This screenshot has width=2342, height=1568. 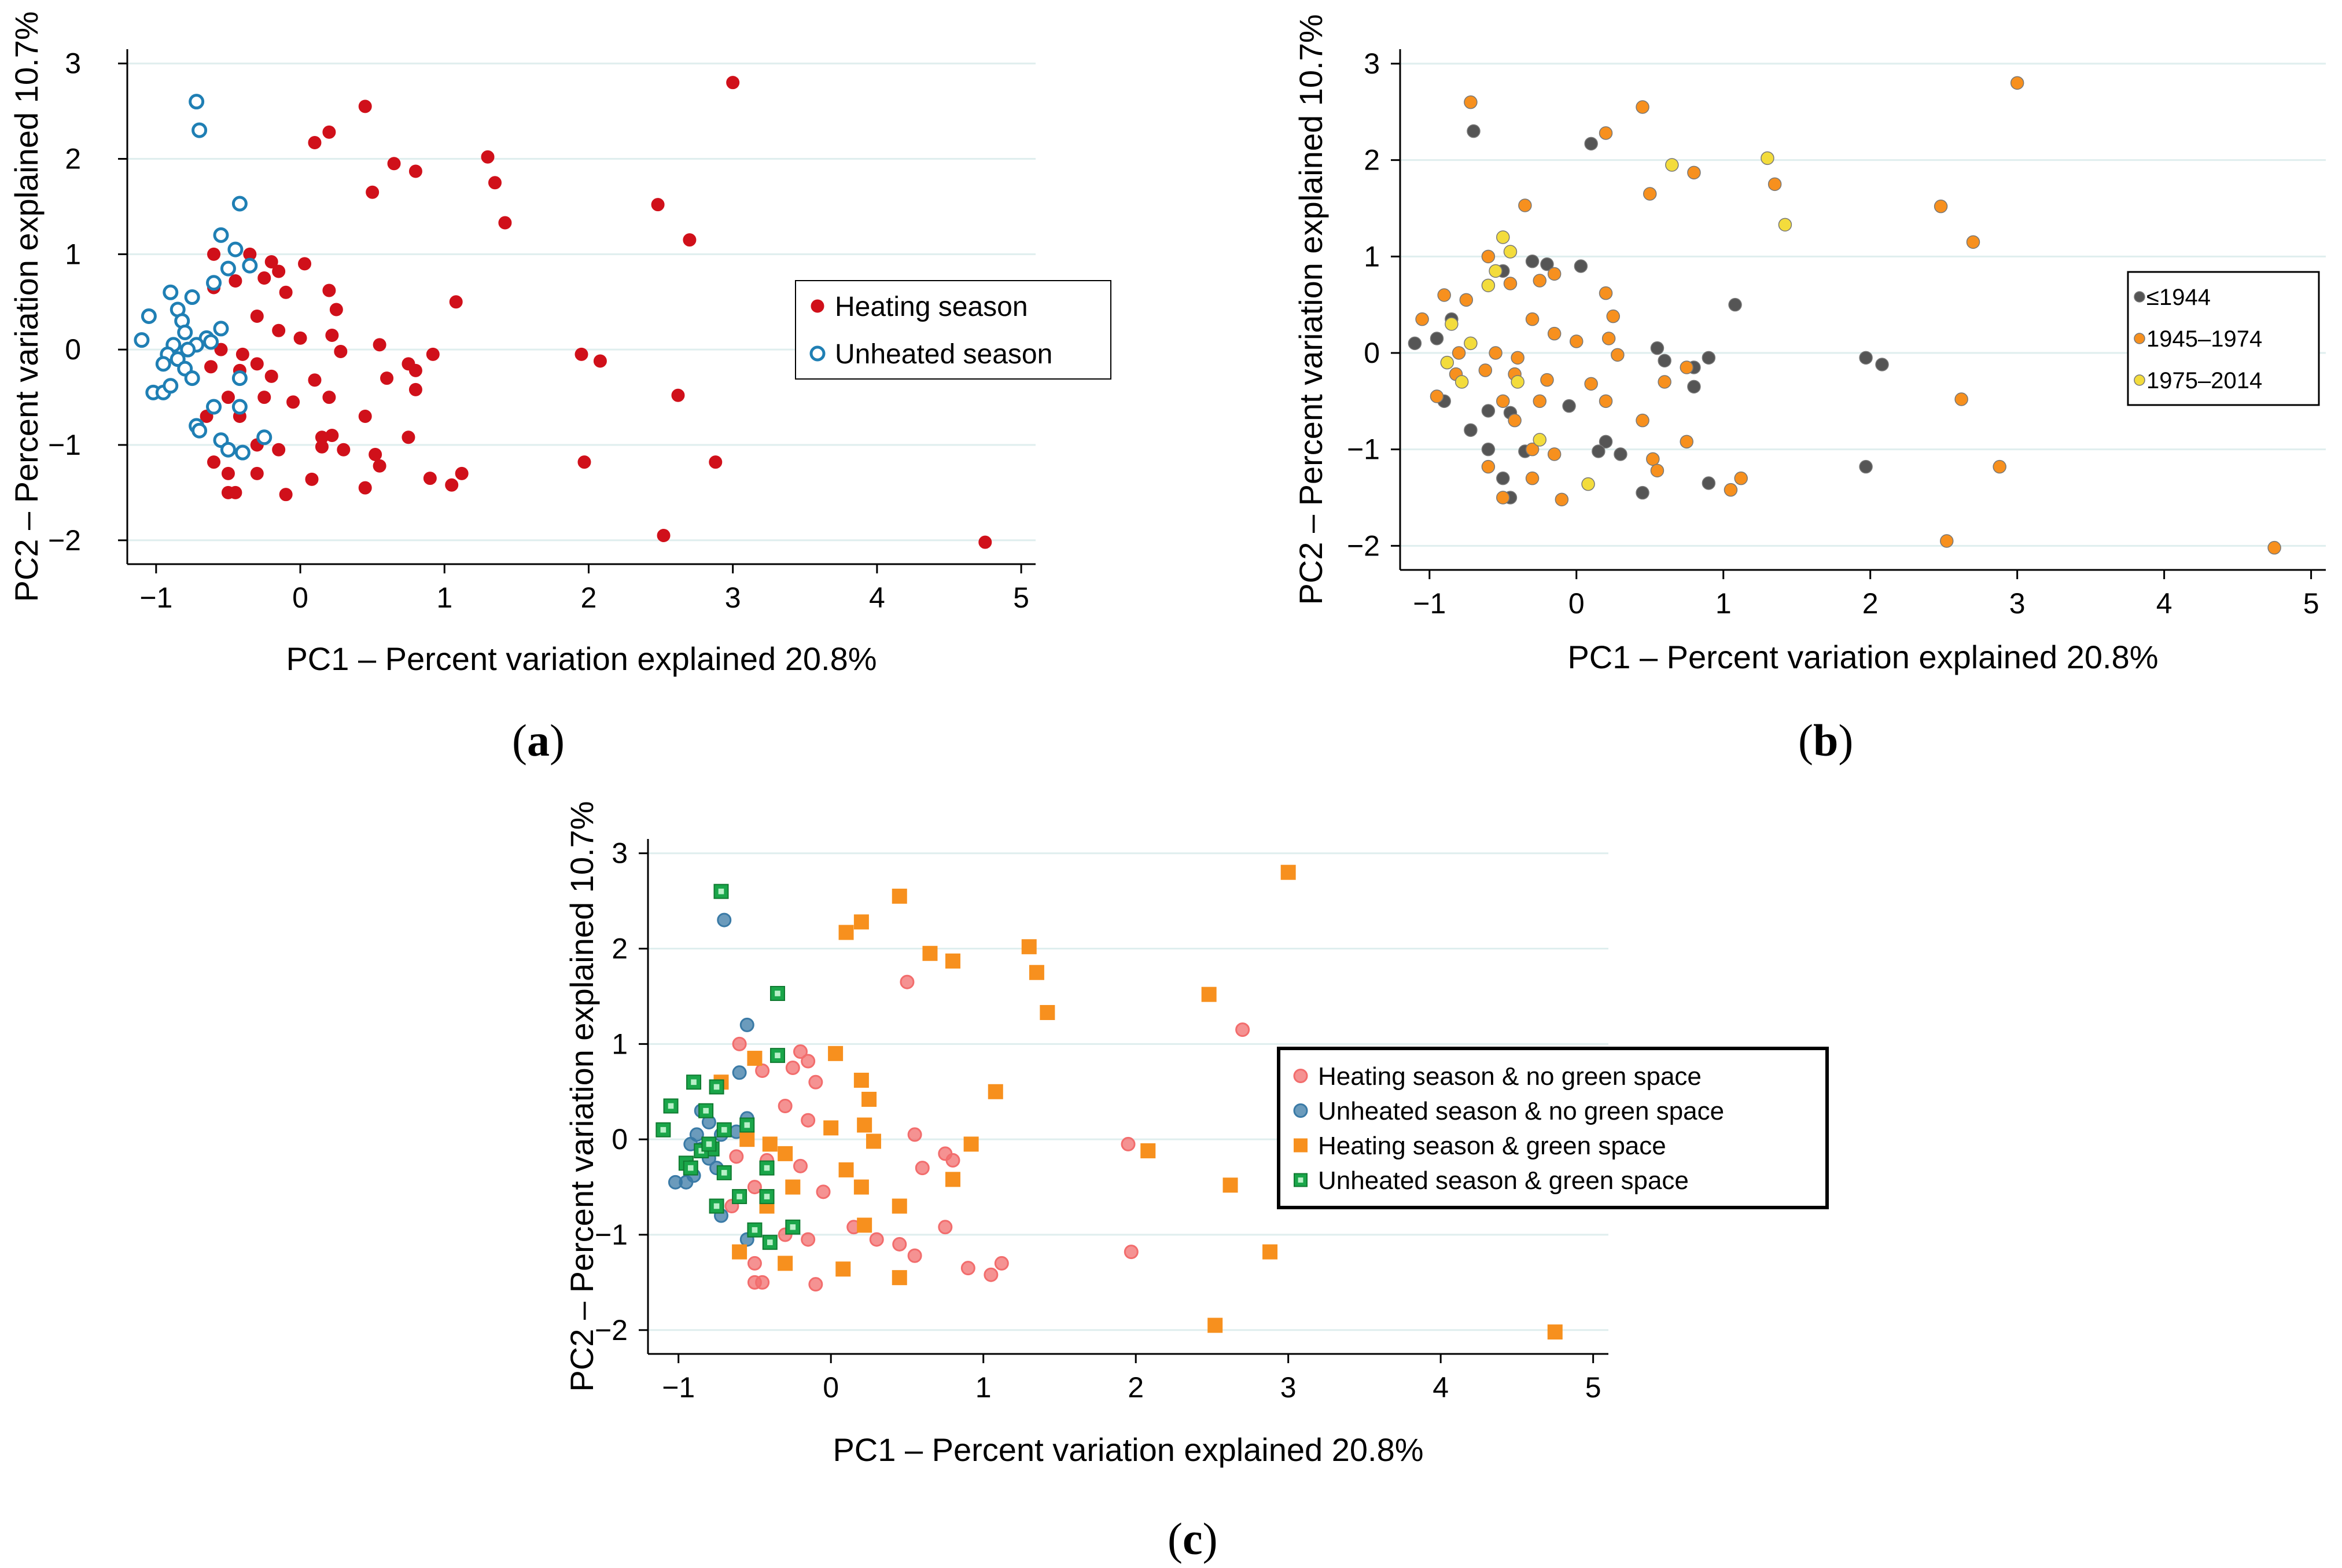 What do you see at coordinates (1503, 1180) in the screenshot?
I see `legend-label-c-3: Unheated season & green space` at bounding box center [1503, 1180].